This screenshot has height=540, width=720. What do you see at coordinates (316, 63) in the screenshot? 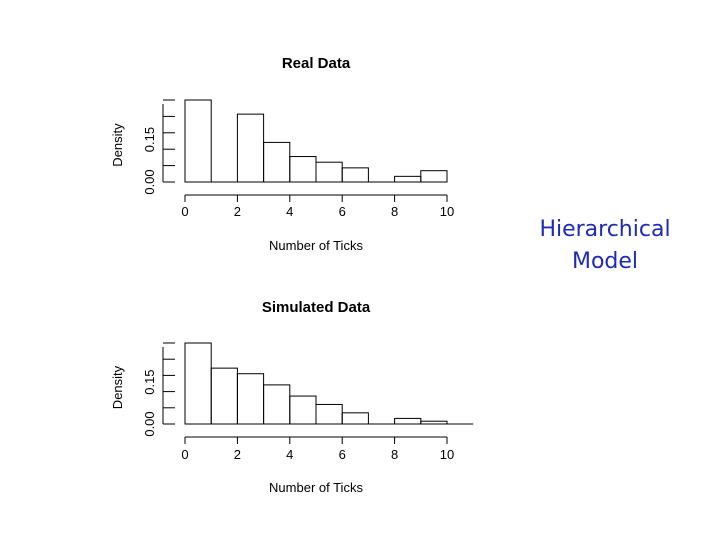
I see `chart-title: Real Data` at bounding box center [316, 63].